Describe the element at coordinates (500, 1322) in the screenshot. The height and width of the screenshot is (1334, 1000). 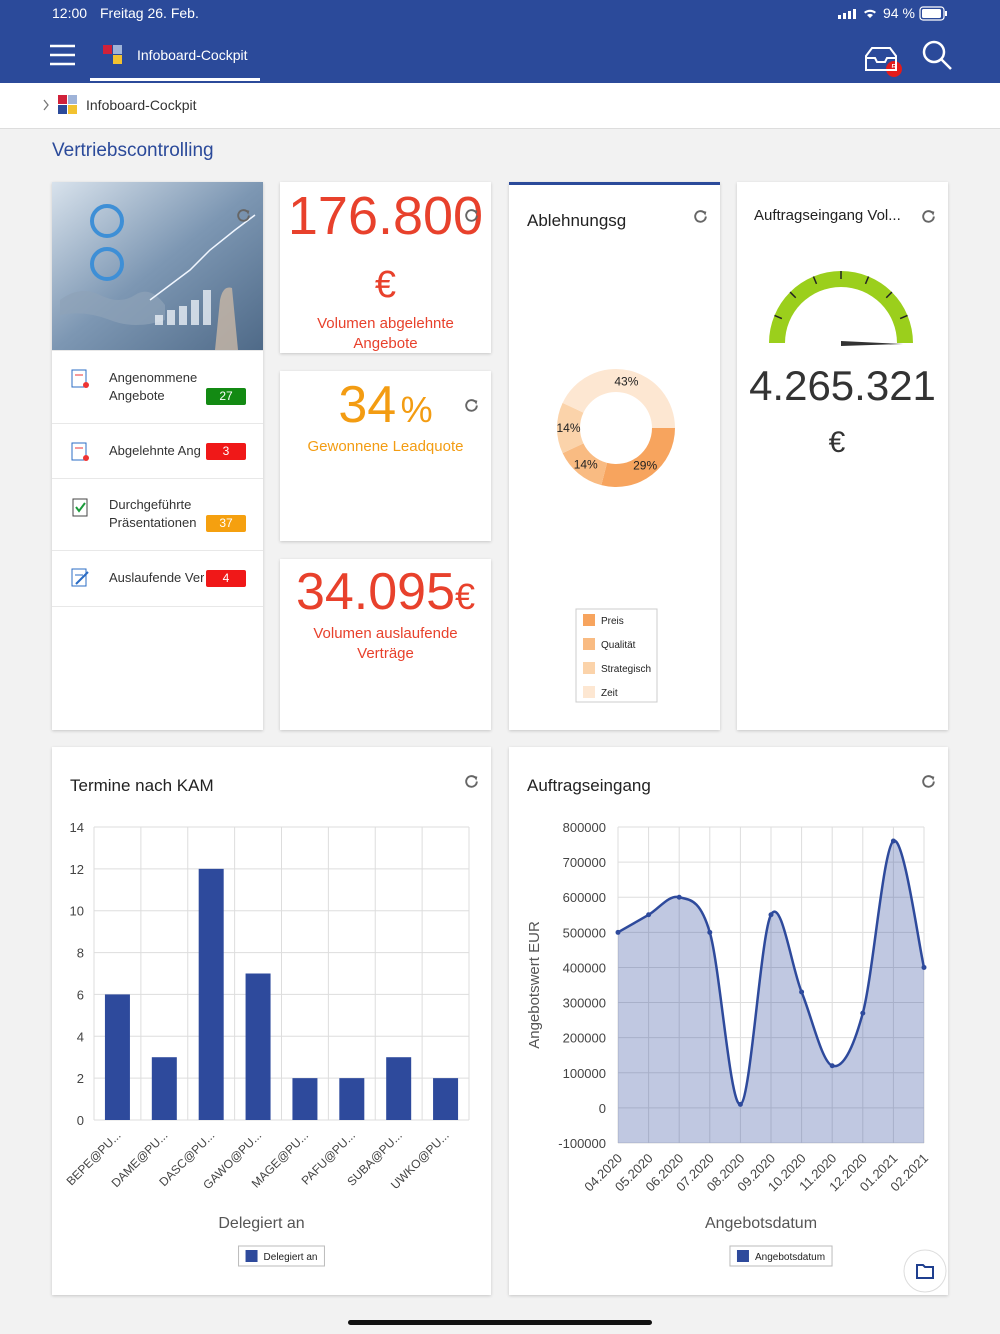
I see `home-indicator` at that location.